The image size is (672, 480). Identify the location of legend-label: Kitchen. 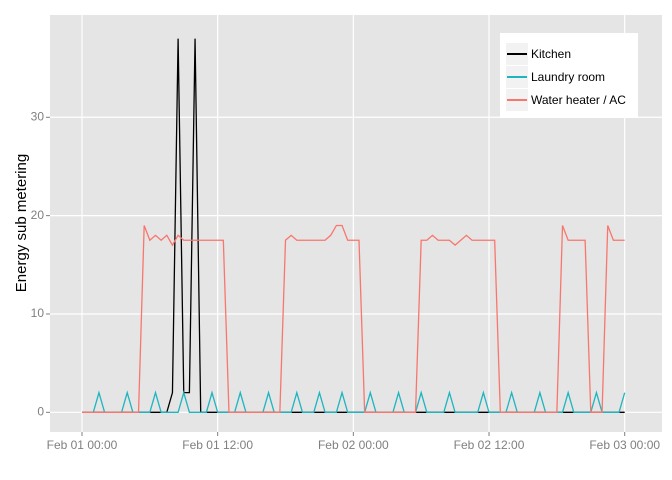
(551, 54).